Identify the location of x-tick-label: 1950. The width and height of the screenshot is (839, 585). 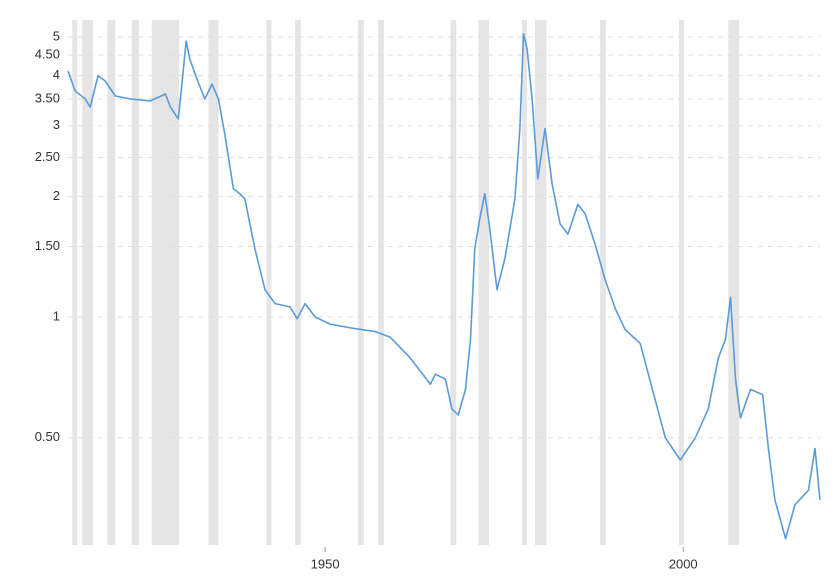
(325, 563).